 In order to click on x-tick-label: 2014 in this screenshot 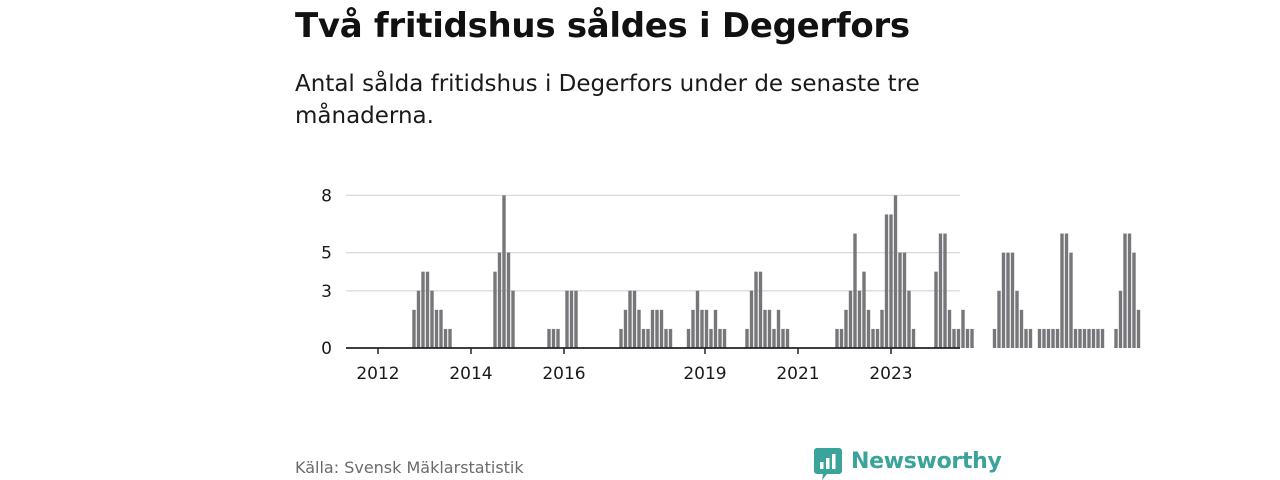, I will do `click(470, 374)`.